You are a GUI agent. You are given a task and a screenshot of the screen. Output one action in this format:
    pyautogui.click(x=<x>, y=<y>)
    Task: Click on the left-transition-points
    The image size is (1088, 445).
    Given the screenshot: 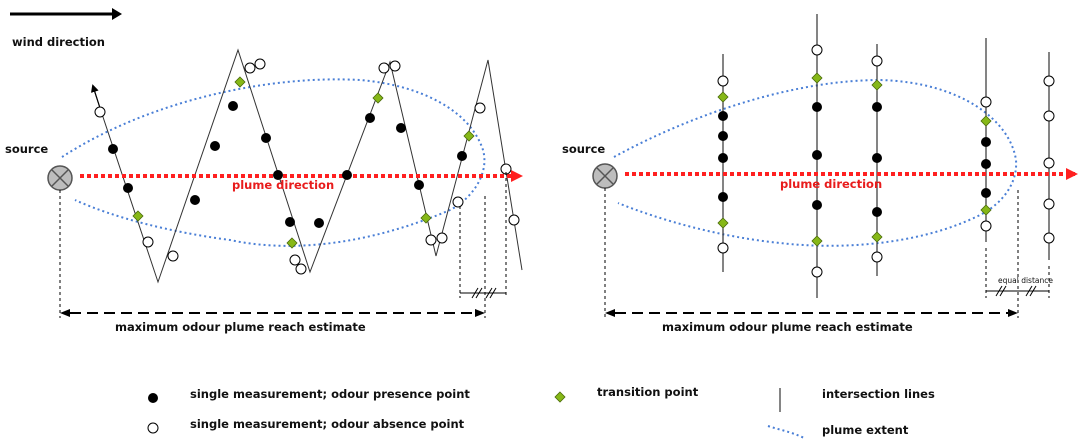 What is the action you would take?
    pyautogui.click(x=303, y=162)
    